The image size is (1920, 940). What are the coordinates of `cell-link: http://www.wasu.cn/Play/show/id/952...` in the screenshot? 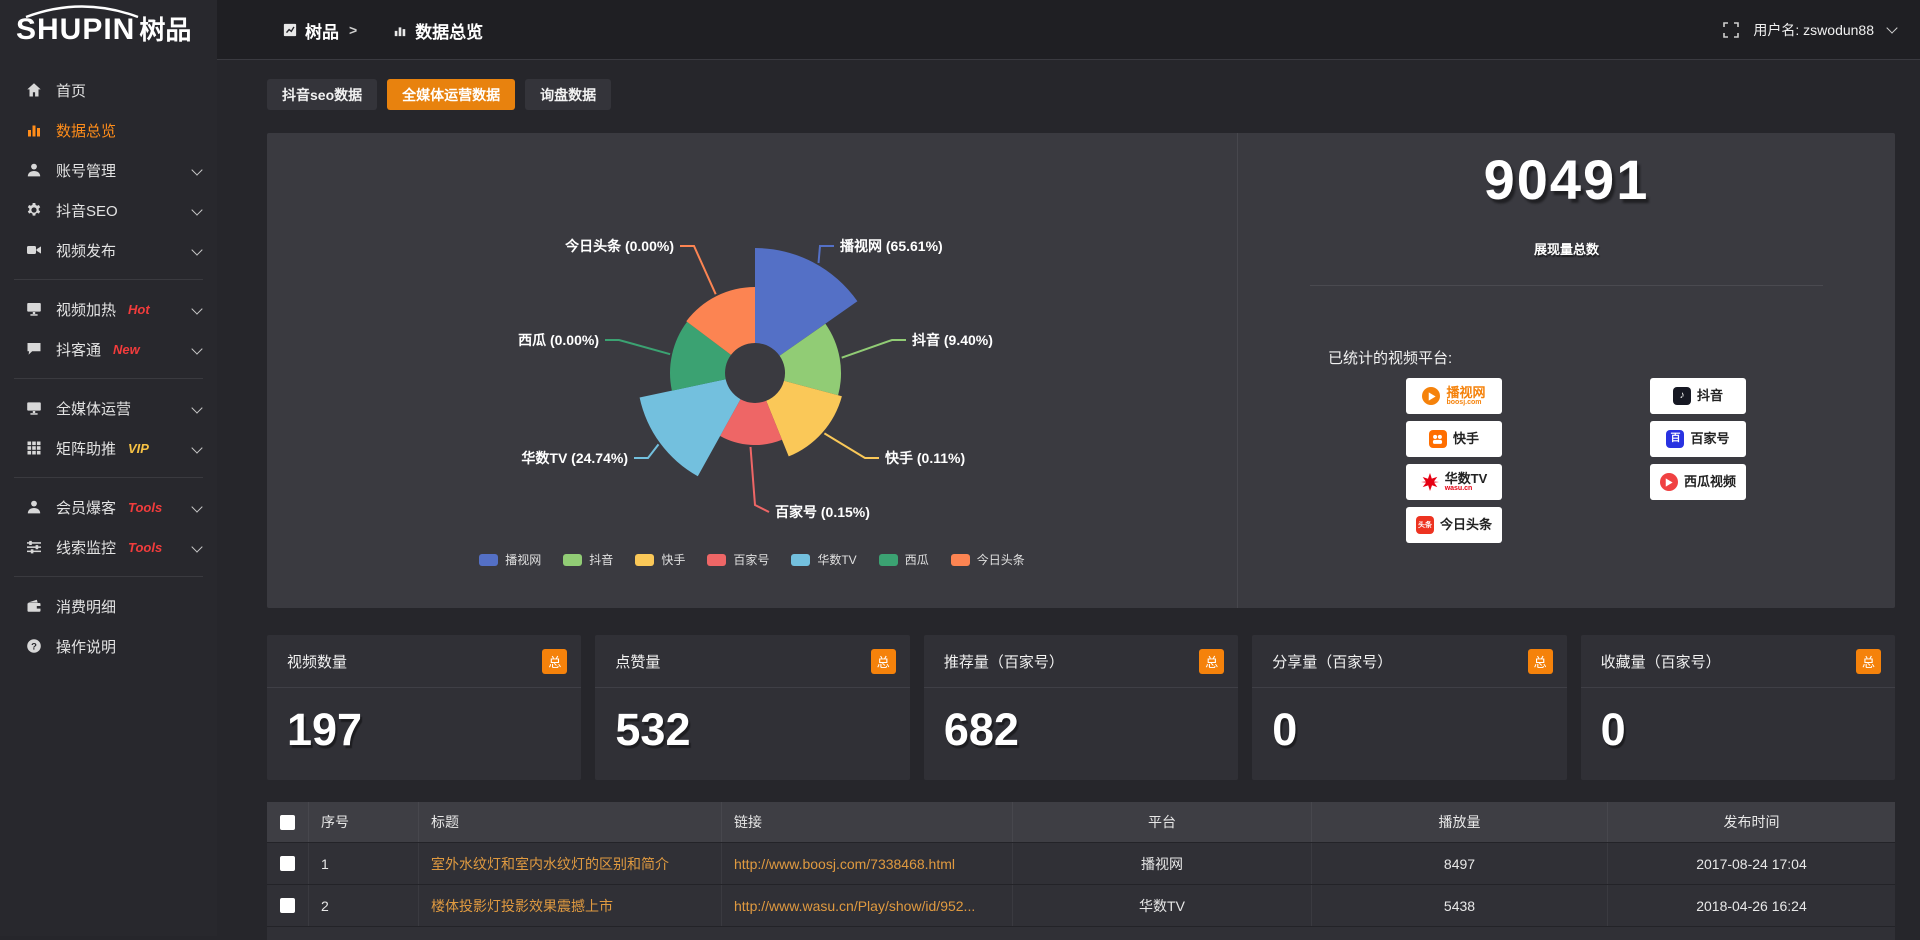 It's located at (866, 905).